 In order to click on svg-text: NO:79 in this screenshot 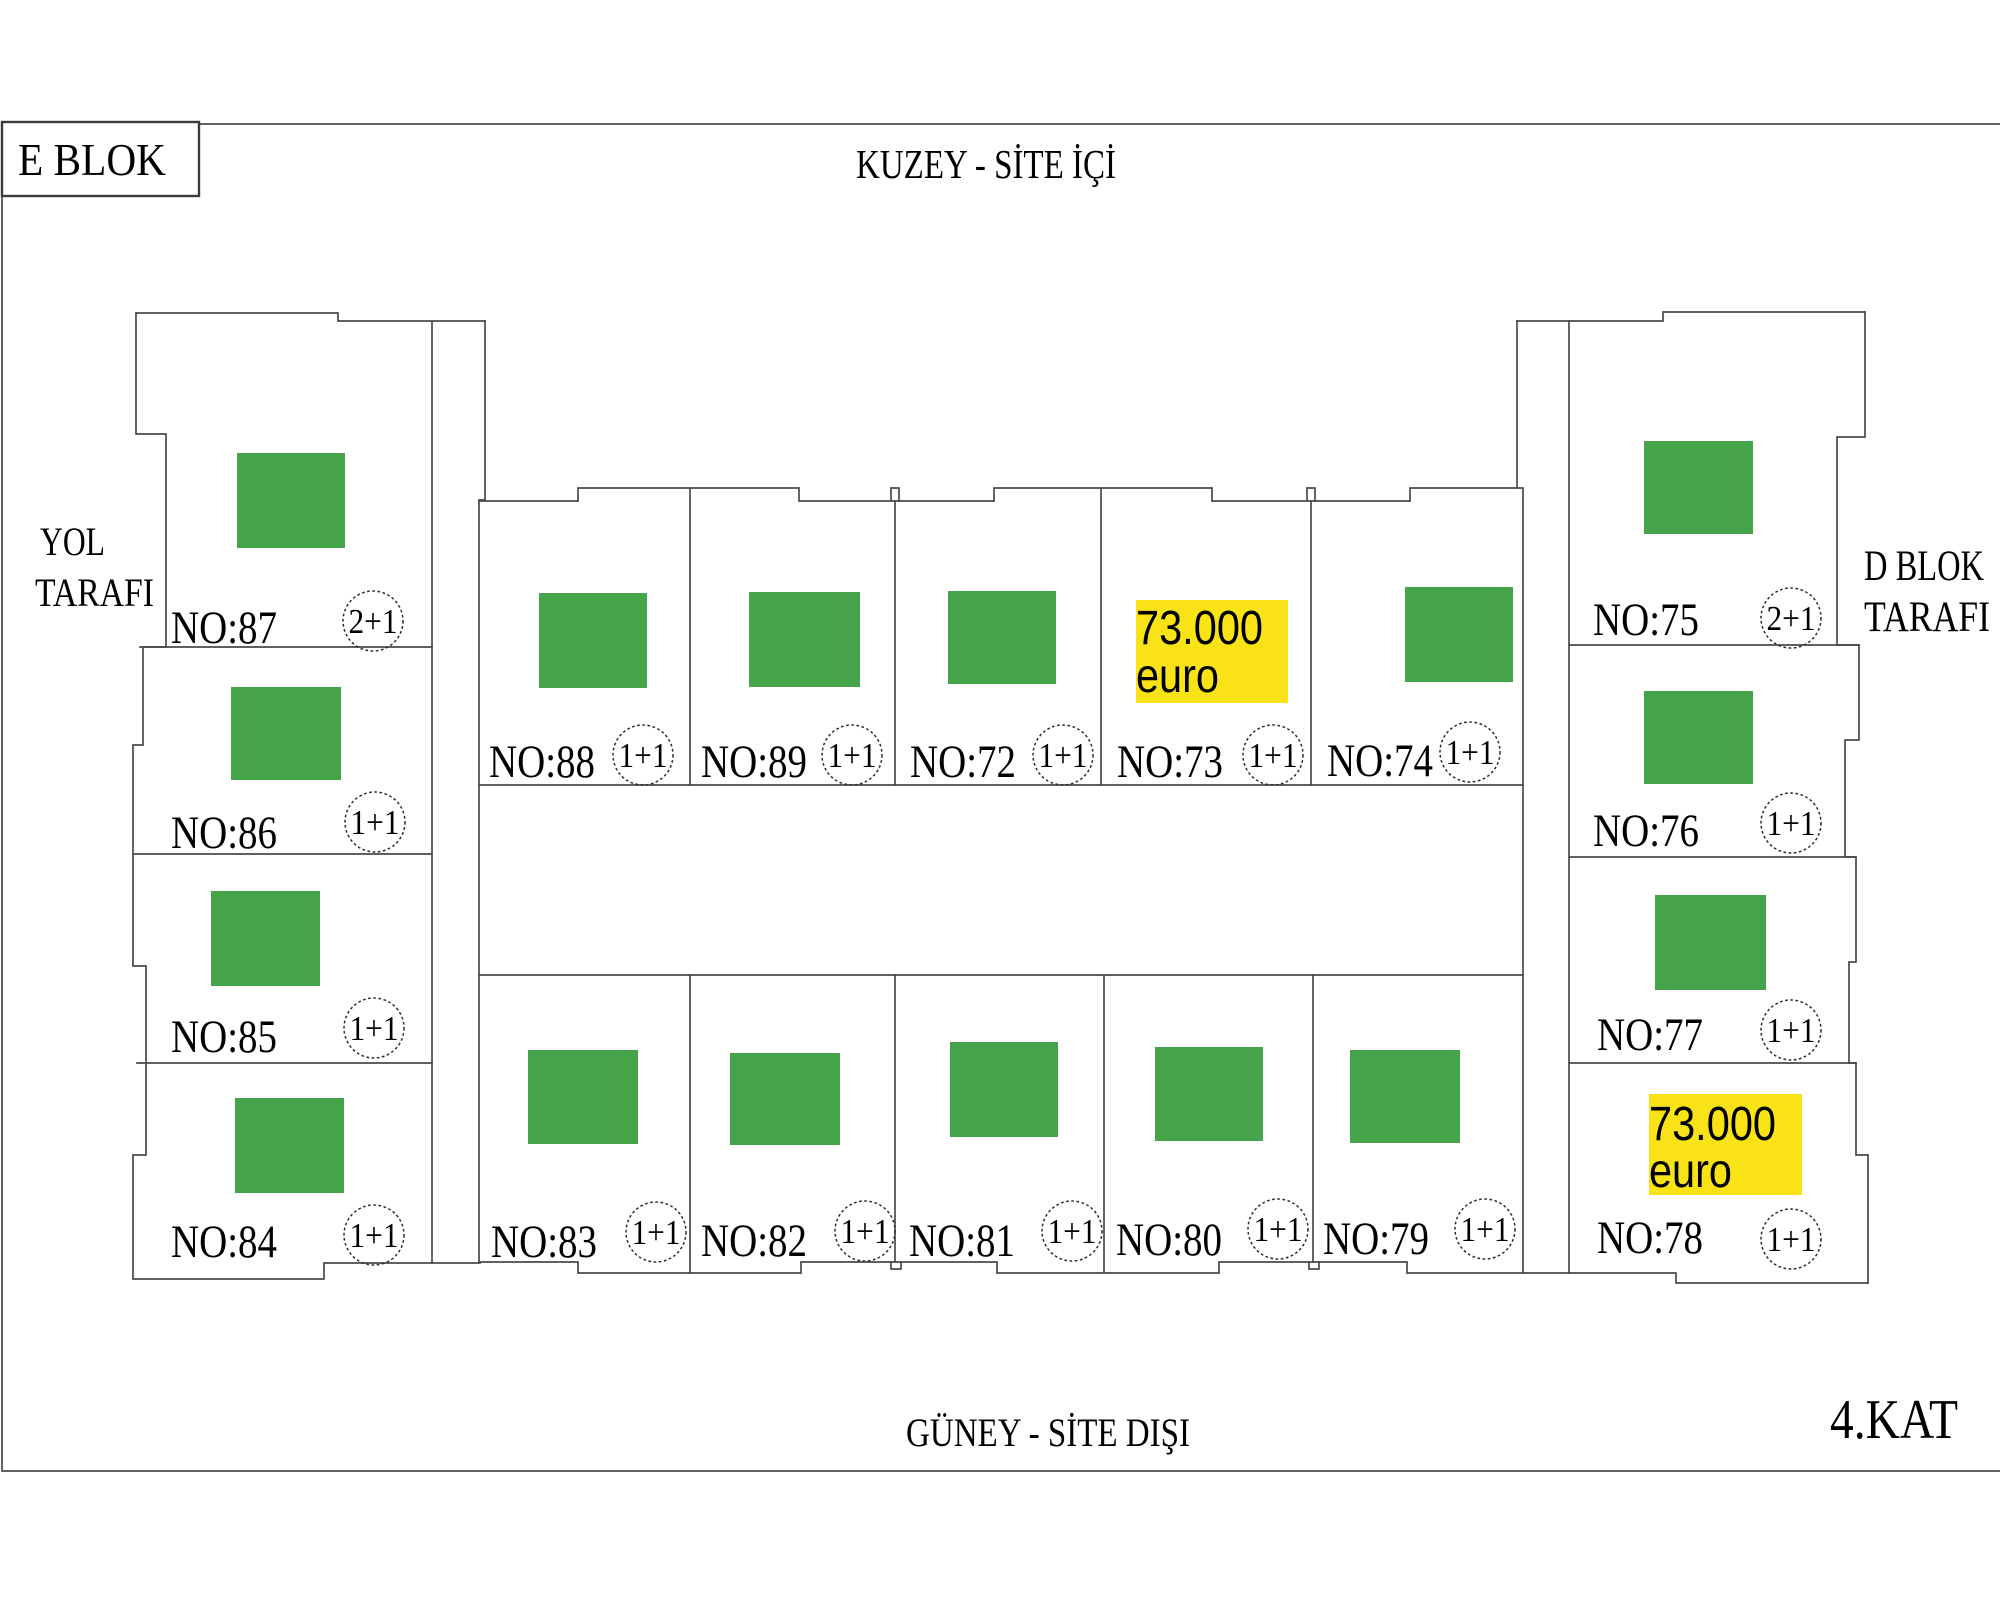, I will do `click(1376, 1239)`.